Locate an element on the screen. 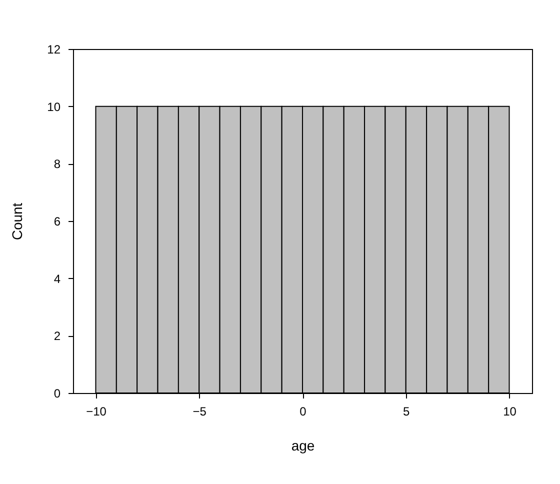 The width and height of the screenshot is (560, 484). x-tick-label: 10 is located at coordinates (510, 411).